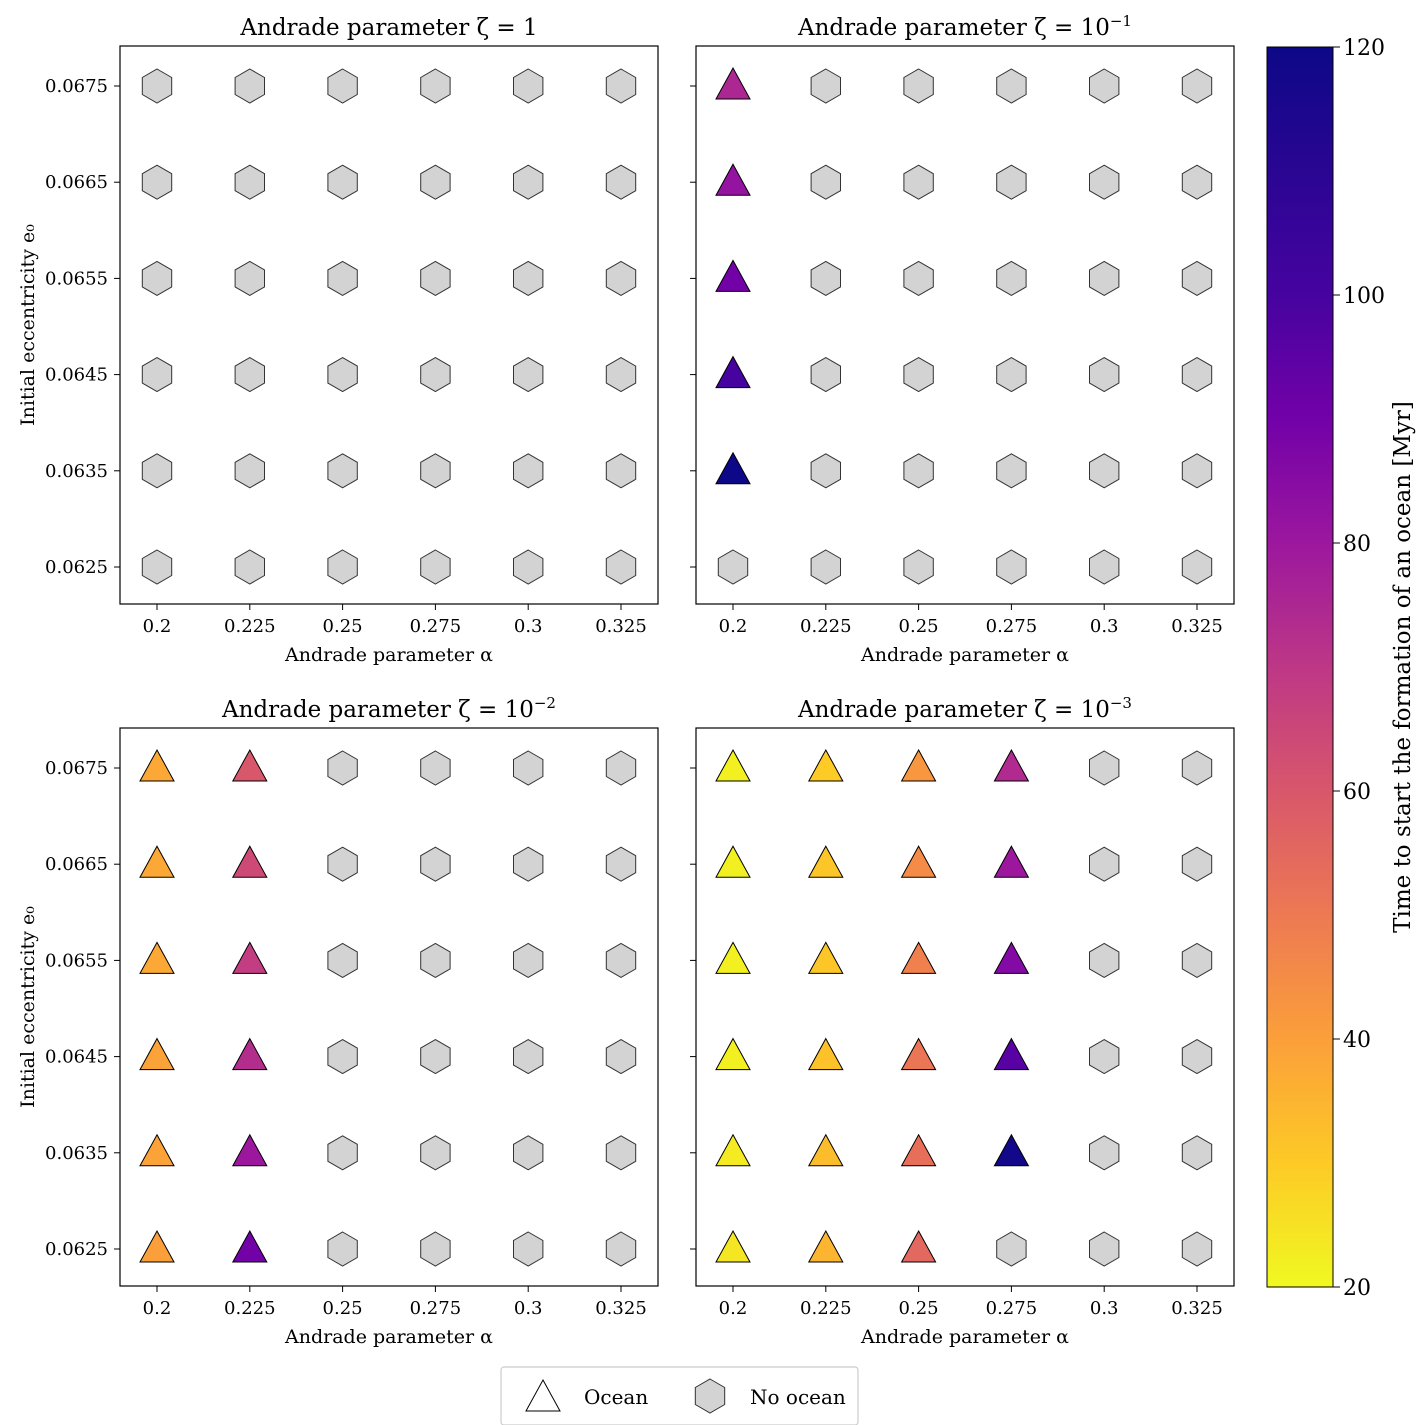  I want to click on legend-no-ocean-marker, so click(710, 1396).